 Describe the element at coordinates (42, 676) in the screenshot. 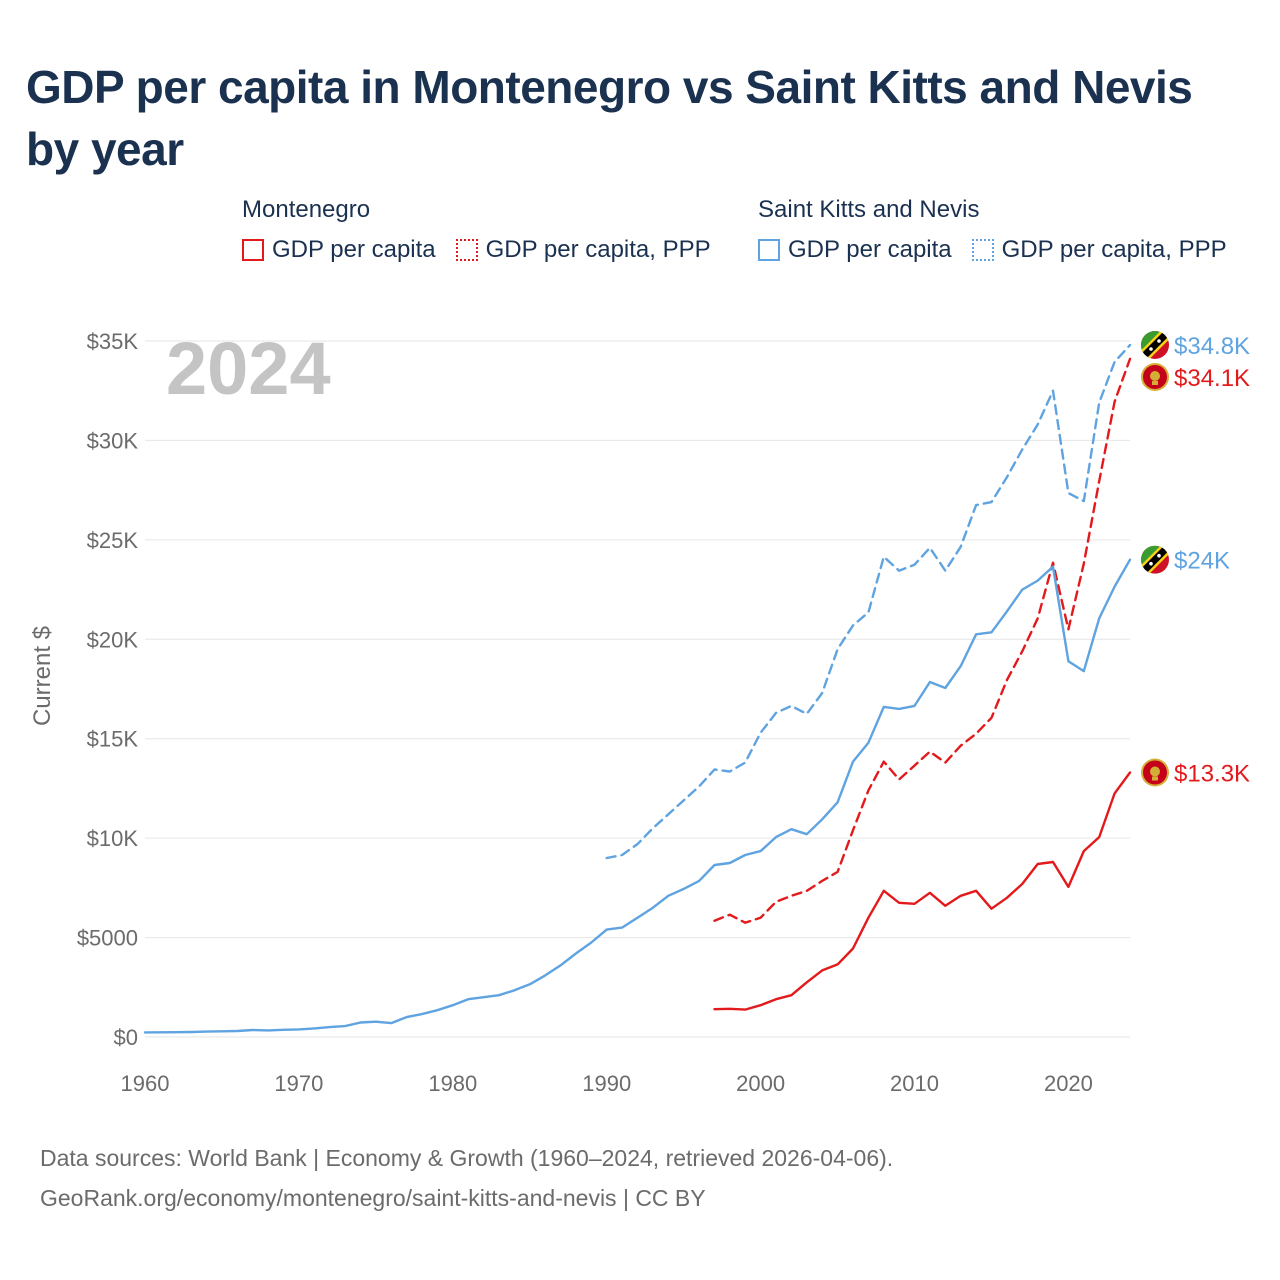

I see `y-axis-label: Current $` at that location.